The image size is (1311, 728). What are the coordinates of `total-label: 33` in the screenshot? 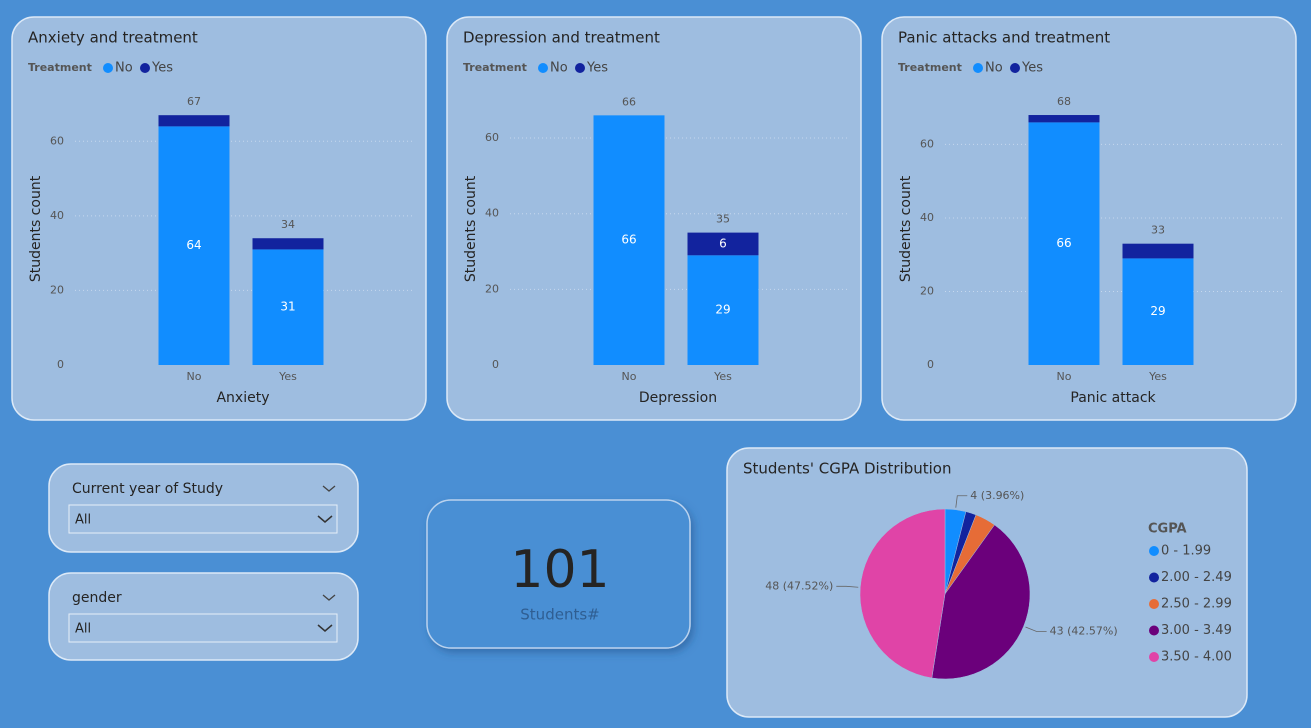 It's located at (1158, 230).